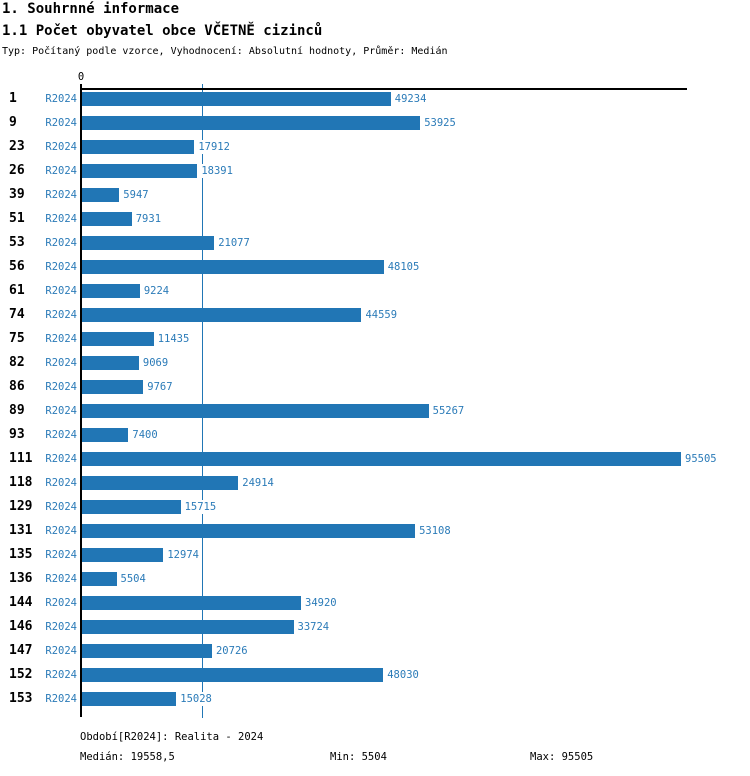 Image resolution: width=750 pixels, height=776 pixels. What do you see at coordinates (81, 77) in the screenshot?
I see `axis-zero-tick-label: 0` at bounding box center [81, 77].